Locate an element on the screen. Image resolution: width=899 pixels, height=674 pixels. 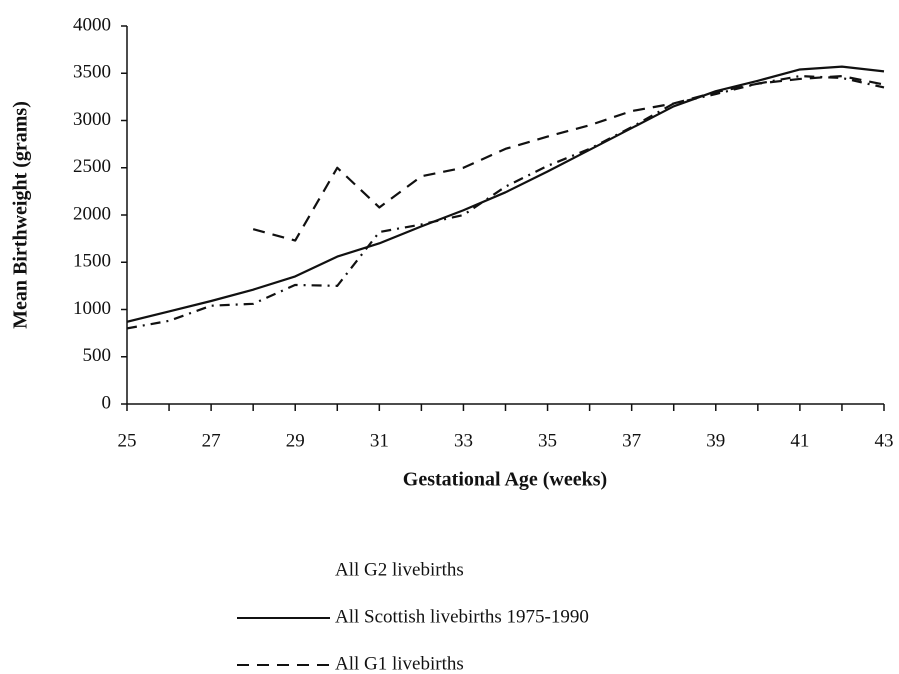
y-tick-label: 500 is located at coordinates (97, 355).